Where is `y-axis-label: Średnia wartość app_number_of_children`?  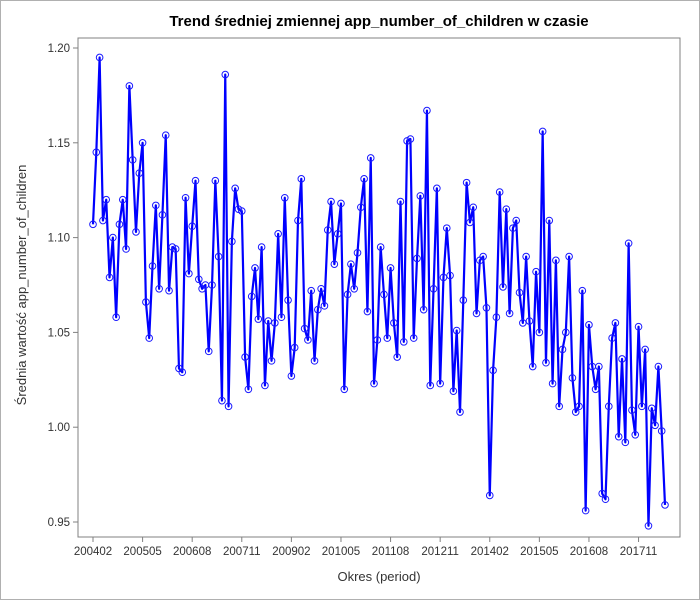
y-axis-label: Średnia wartość app_number_of_children is located at coordinates (21, 285).